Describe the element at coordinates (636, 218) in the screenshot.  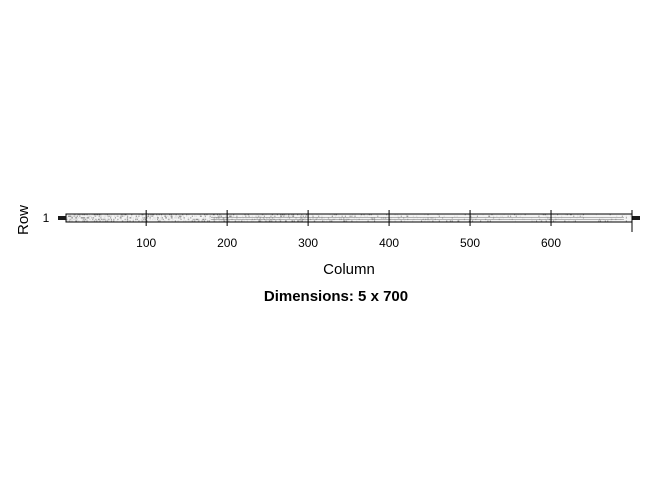
I see `right-edge-bar` at that location.